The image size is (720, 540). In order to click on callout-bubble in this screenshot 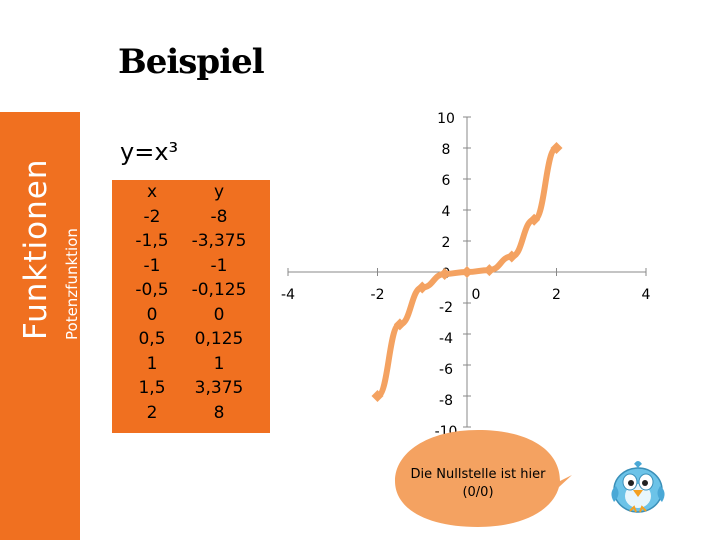, I will do `click(483, 478)`.